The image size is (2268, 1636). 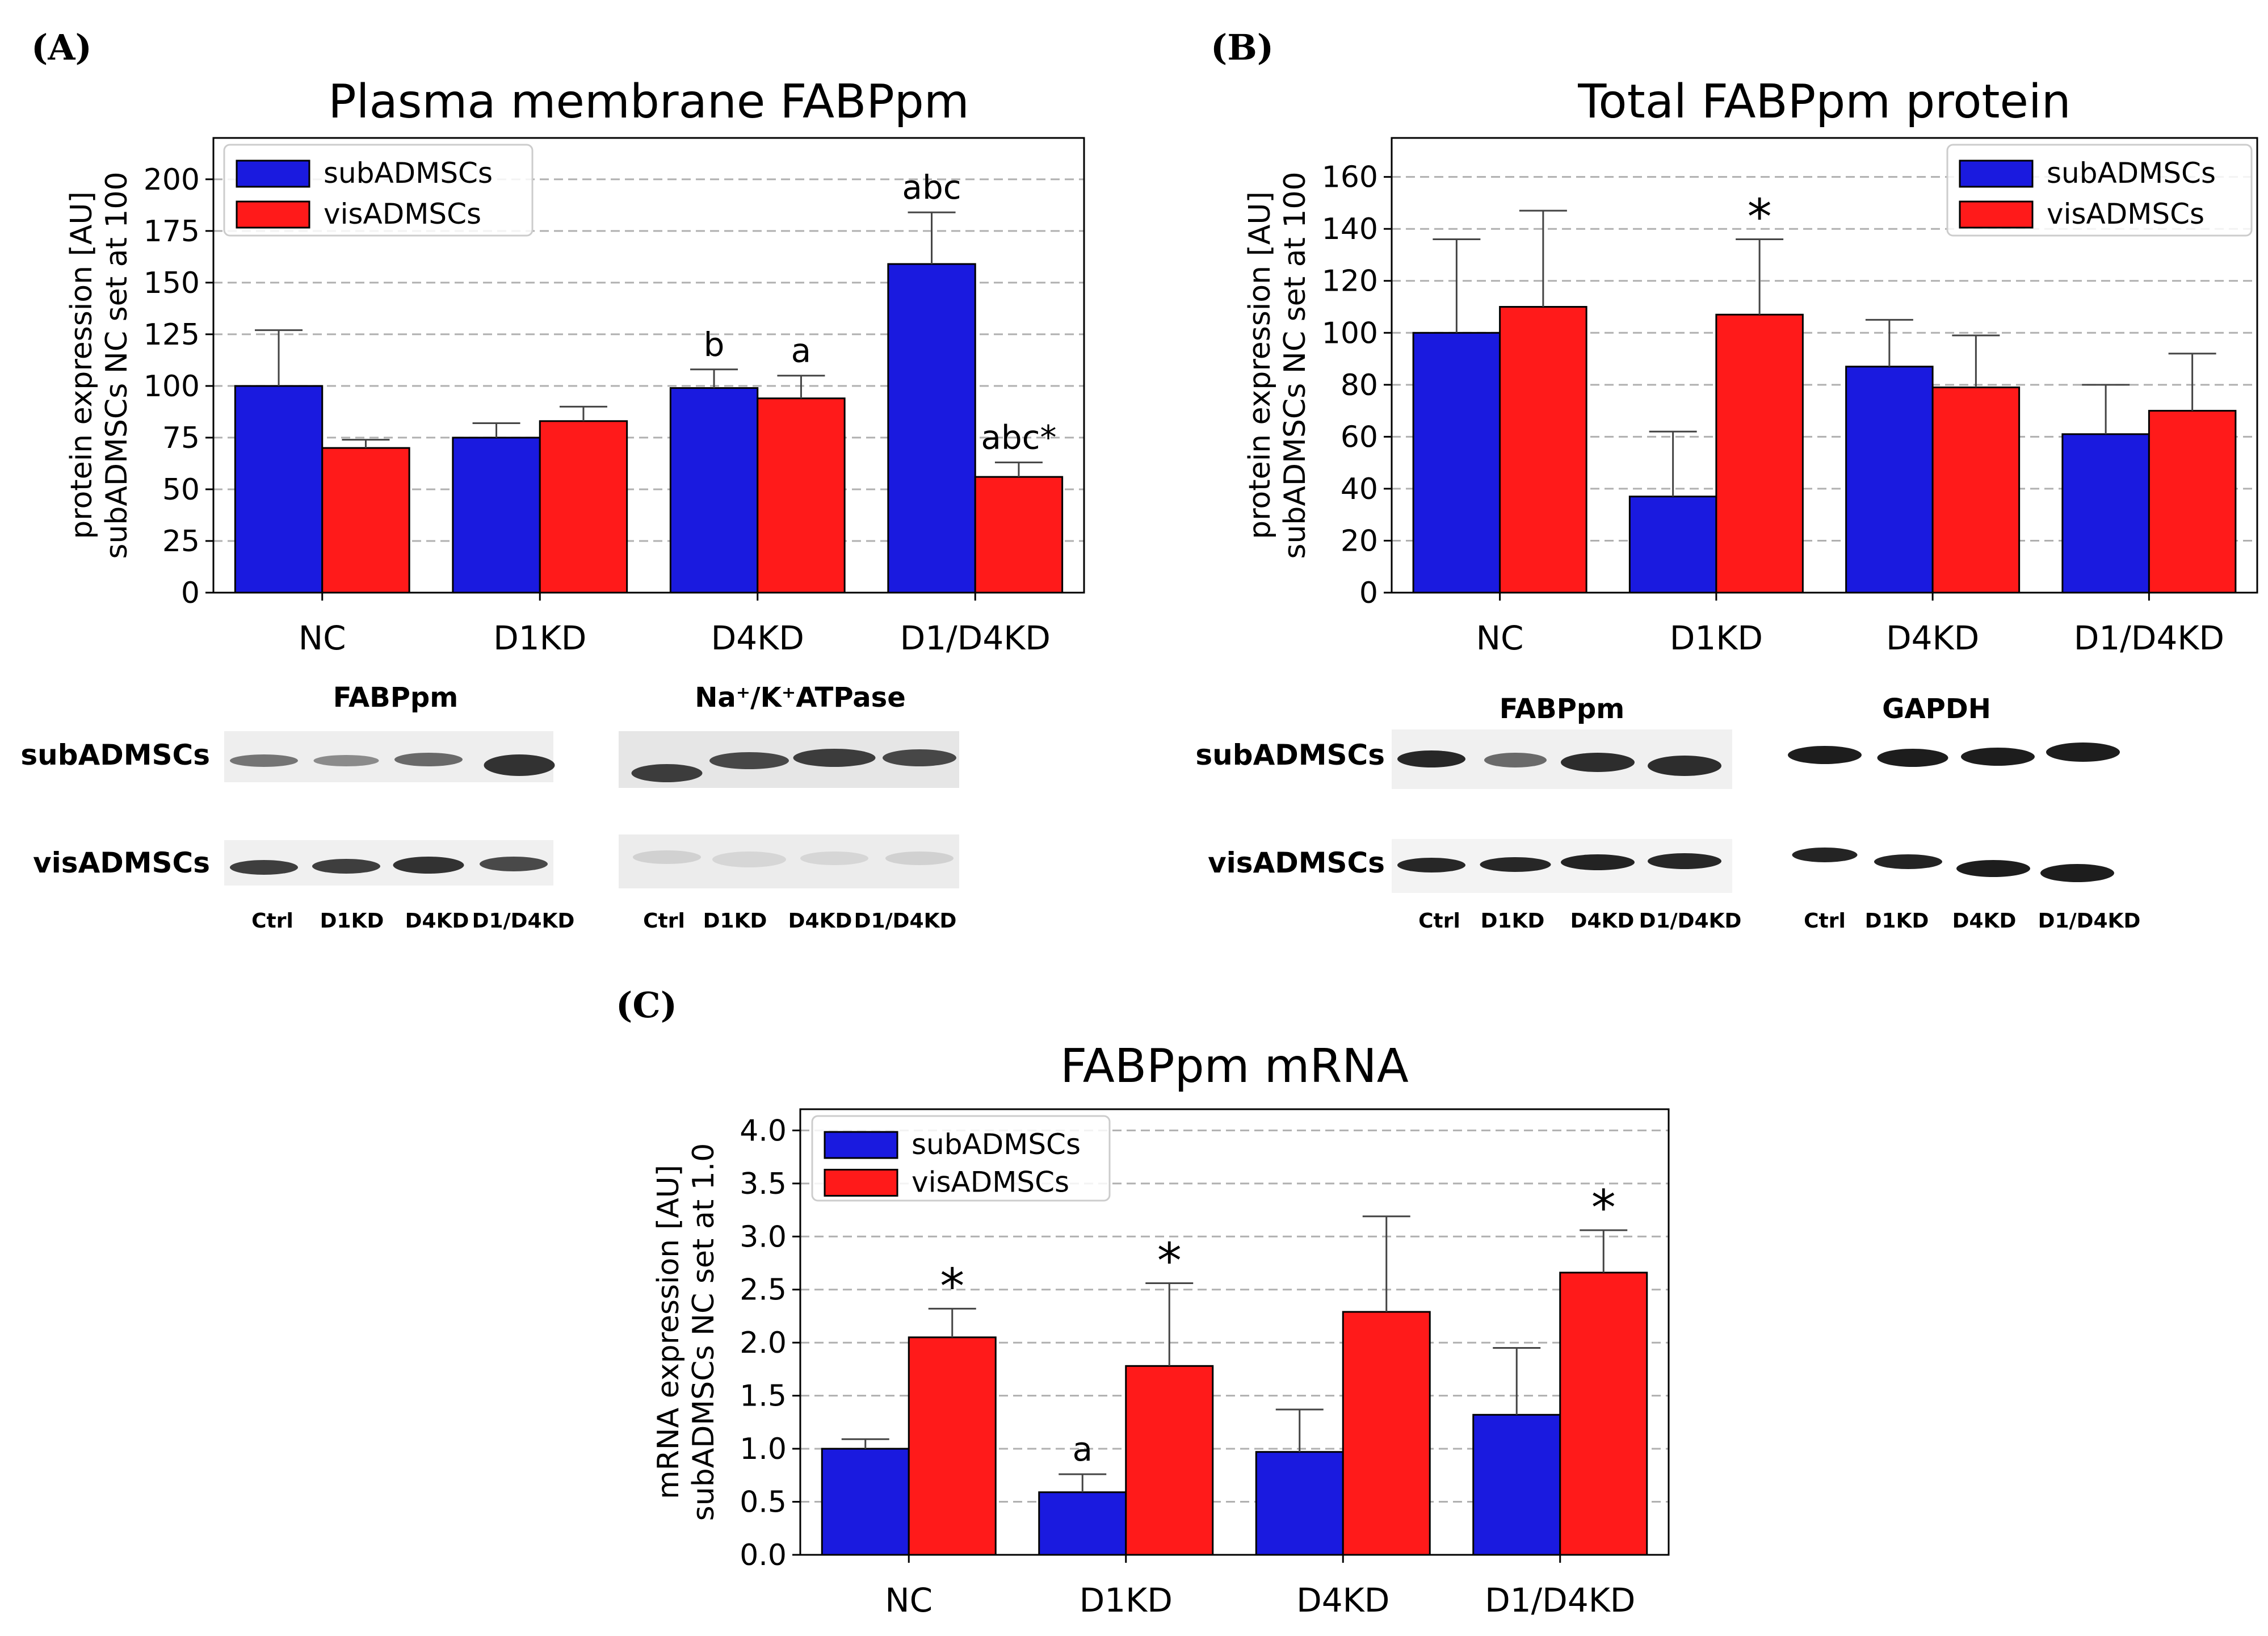 I want to click on y-tick-label: 25, so click(x=181, y=542).